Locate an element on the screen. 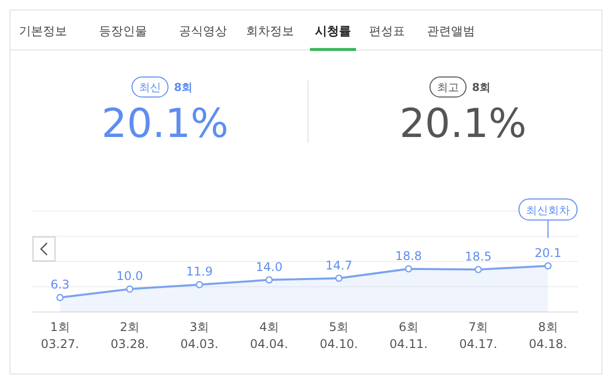 The height and width of the screenshot is (384, 612). data-label: 18.8 is located at coordinates (408, 255).